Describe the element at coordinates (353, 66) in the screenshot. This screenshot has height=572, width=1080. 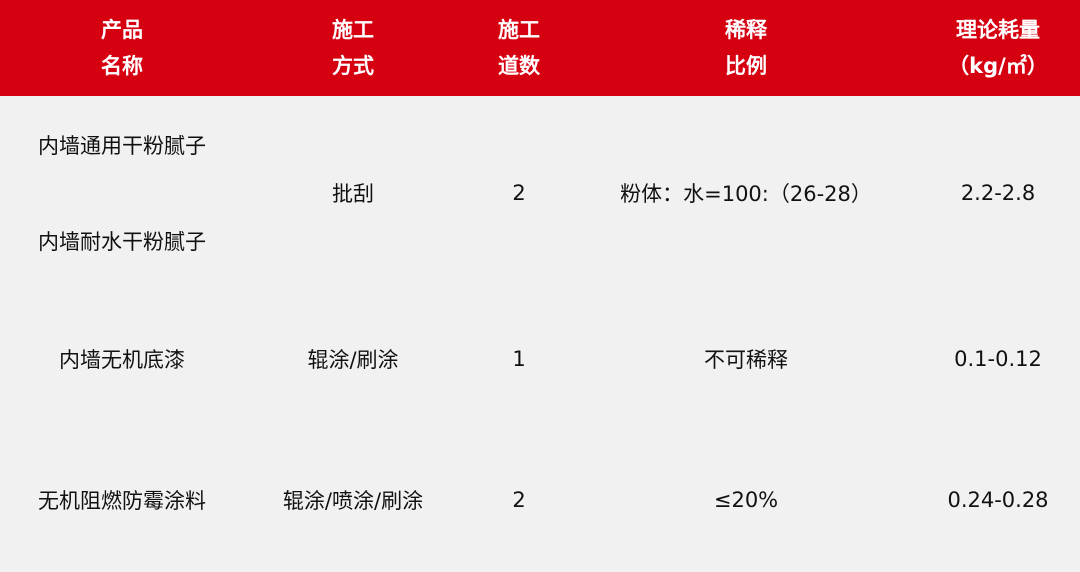
I see `header-text: 方式` at that location.